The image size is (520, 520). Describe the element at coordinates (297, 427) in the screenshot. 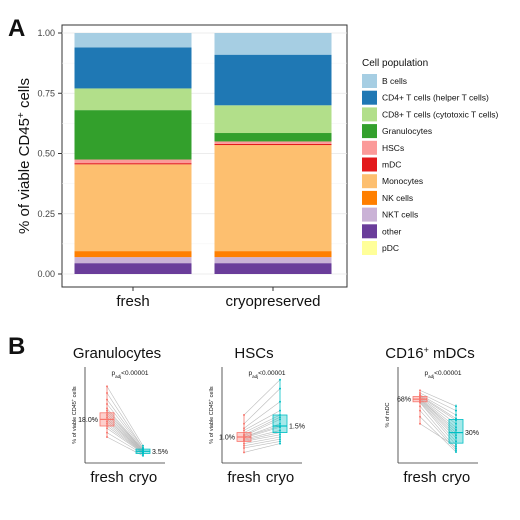

I see `median-label-cryo: 1.5%` at that location.